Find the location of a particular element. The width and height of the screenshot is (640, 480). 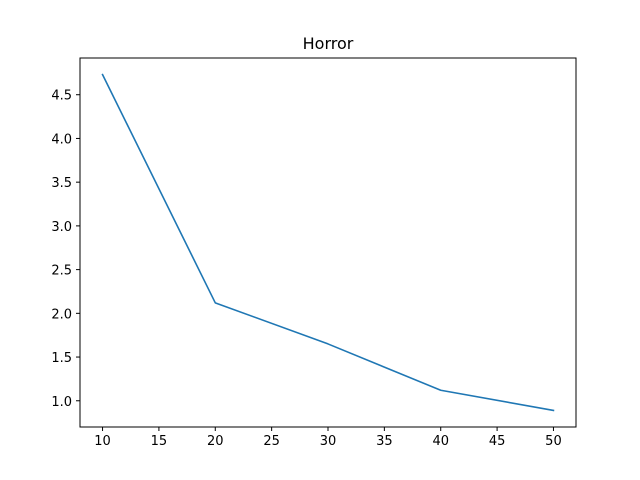

x-tick-label: 15 is located at coordinates (159, 441).